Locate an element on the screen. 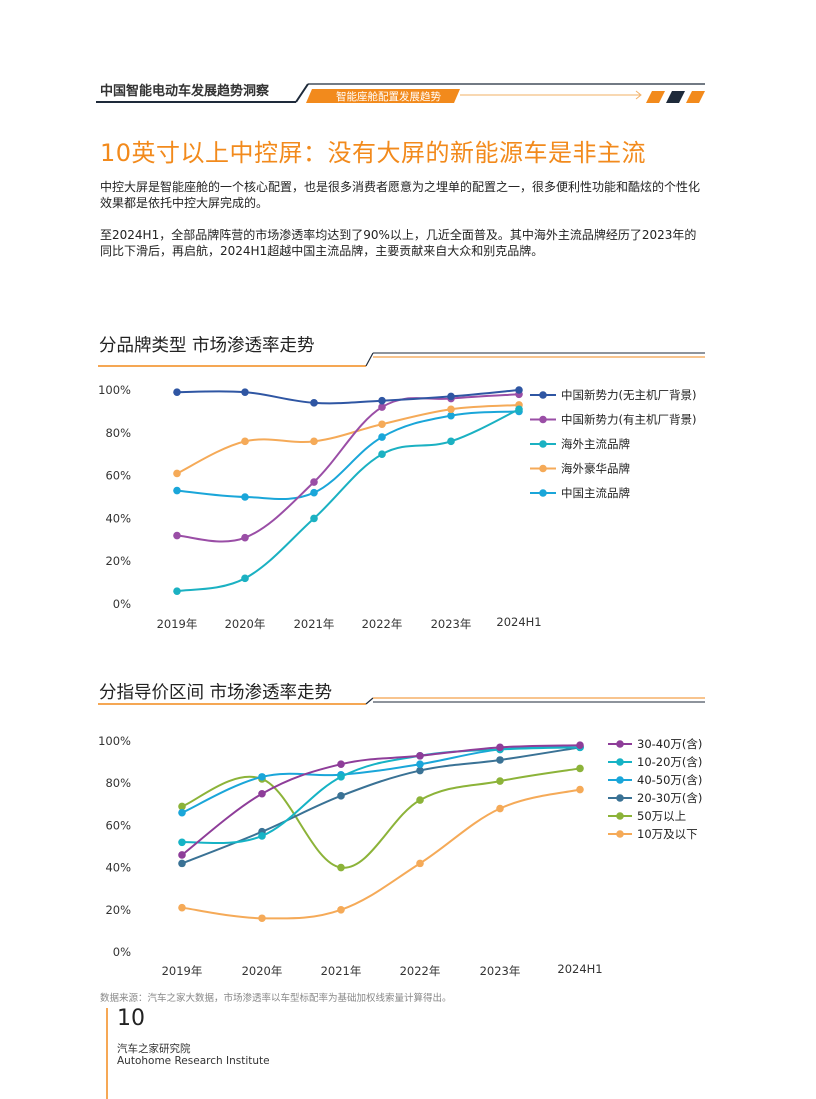  header-tag-shape is located at coordinates (383, 96).